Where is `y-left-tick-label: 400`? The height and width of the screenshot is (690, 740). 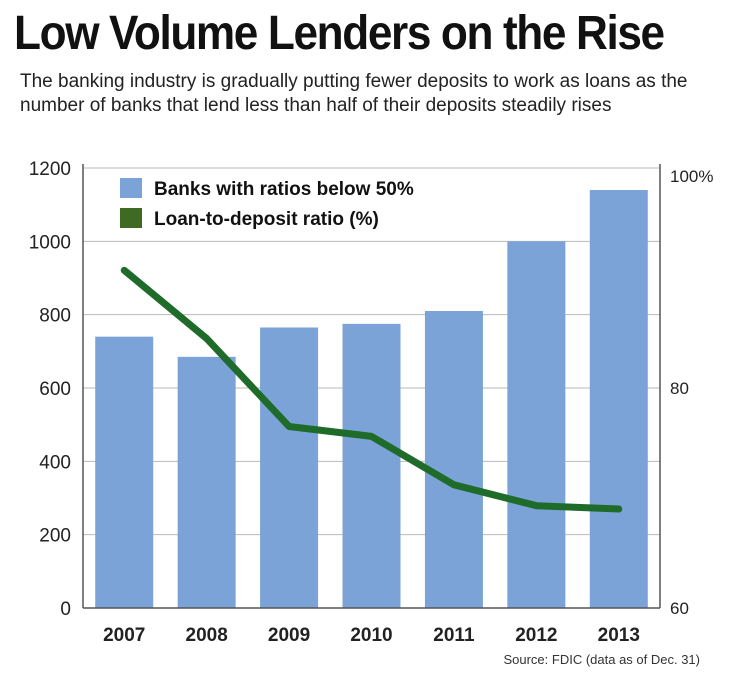 y-left-tick-label: 400 is located at coordinates (55, 462).